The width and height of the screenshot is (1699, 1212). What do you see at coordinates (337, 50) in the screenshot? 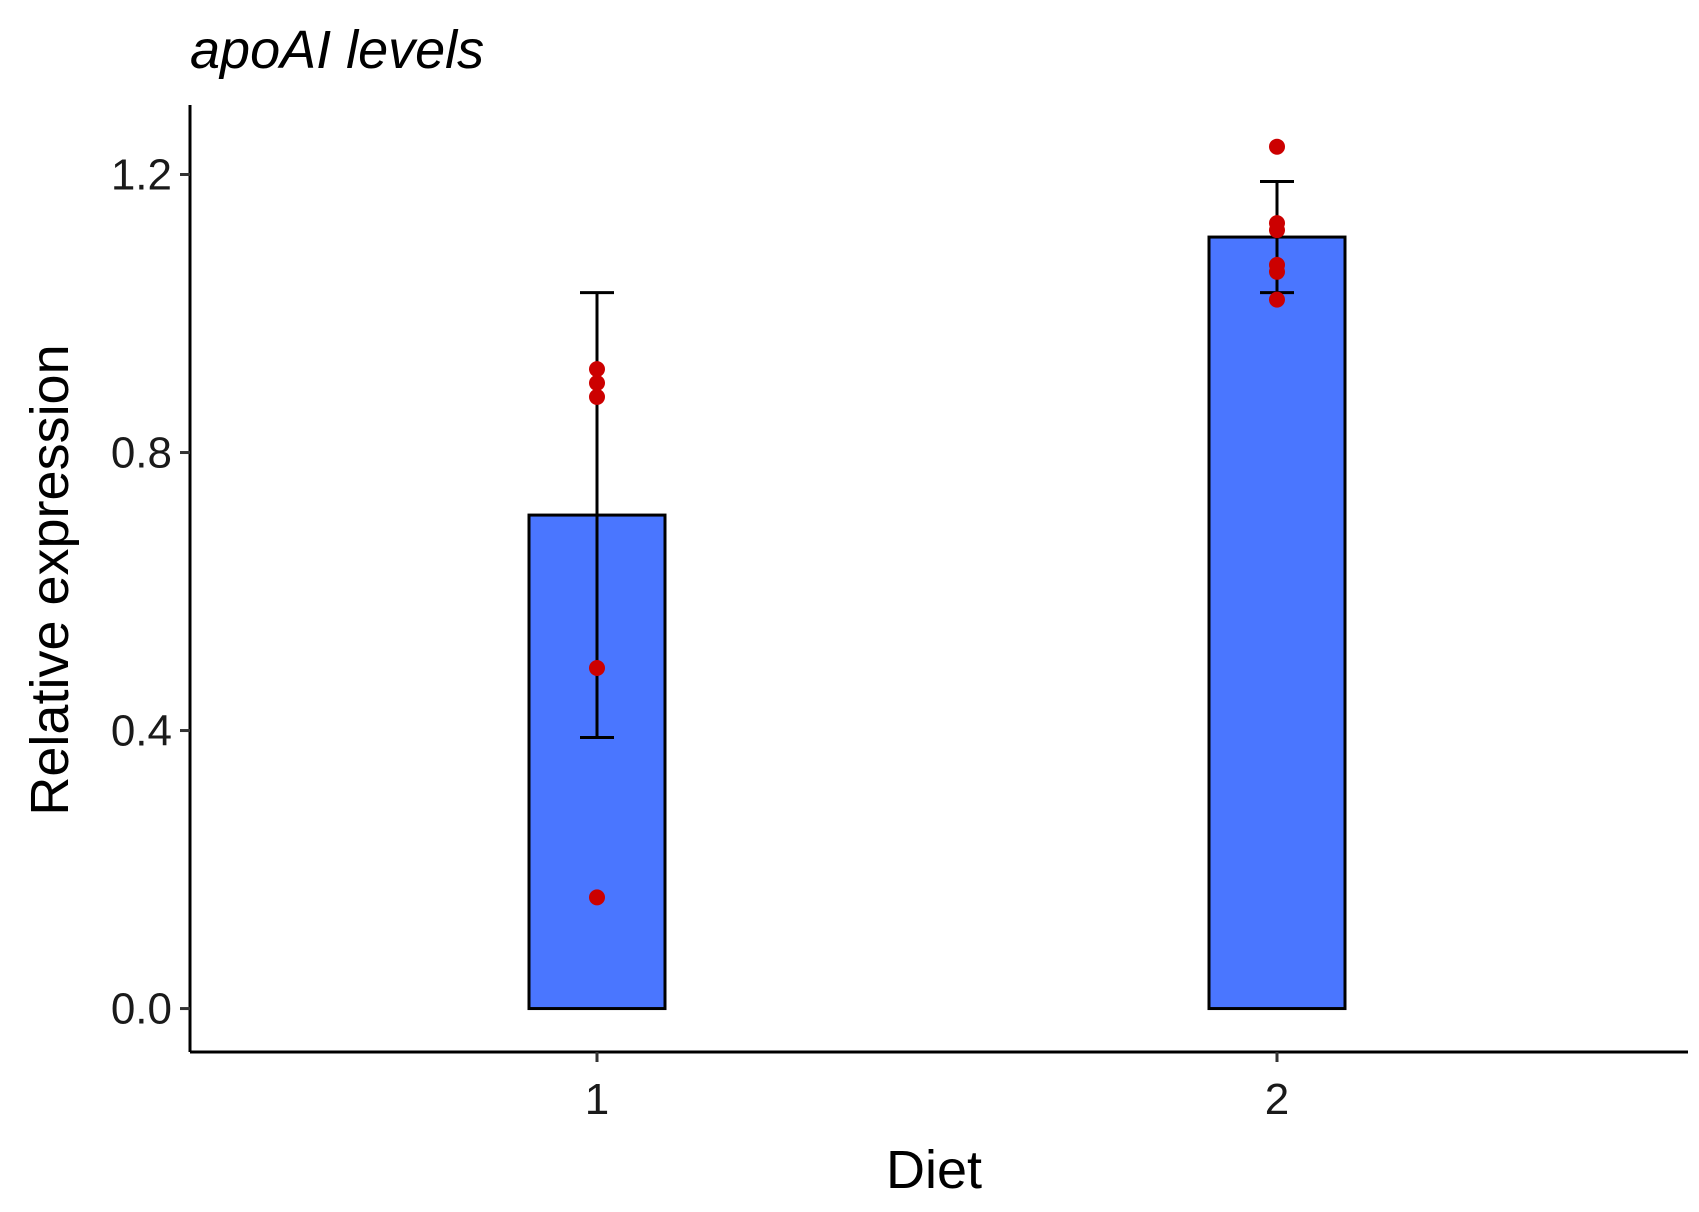
I see `chart-title: apoAI levels` at bounding box center [337, 50].